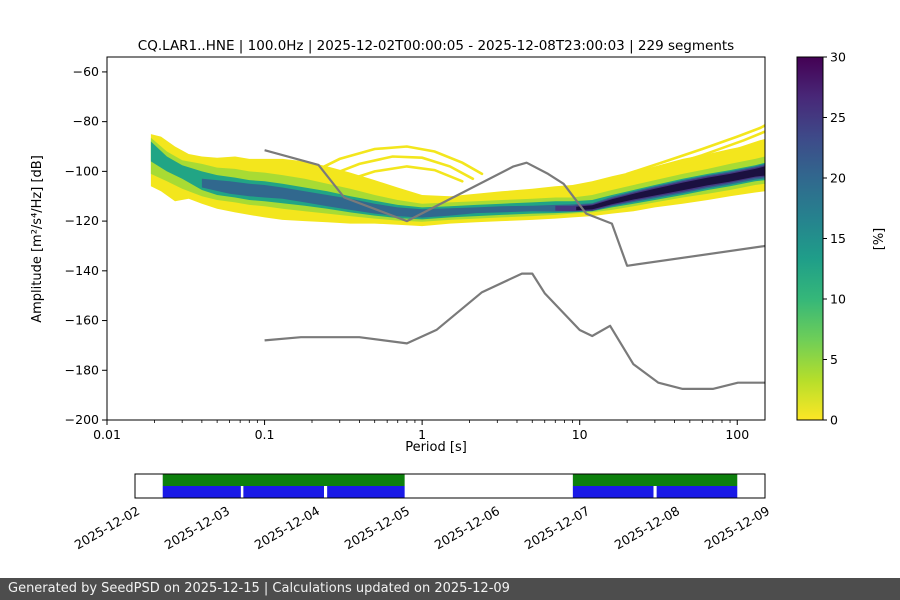 The image size is (900, 600). Describe the element at coordinates (834, 359) in the screenshot. I see `colorbar-tick-label: 5` at that location.